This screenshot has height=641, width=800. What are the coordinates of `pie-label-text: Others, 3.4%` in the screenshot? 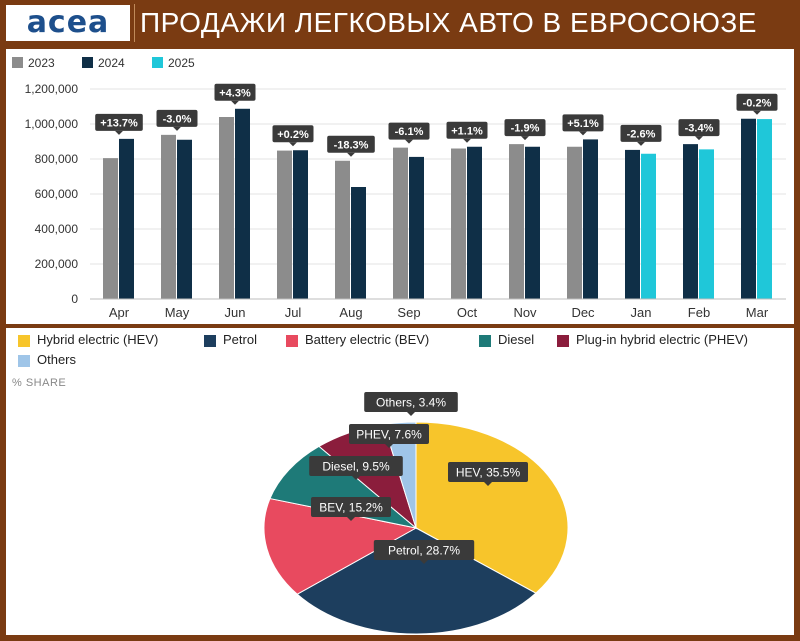 It's located at (411, 403).